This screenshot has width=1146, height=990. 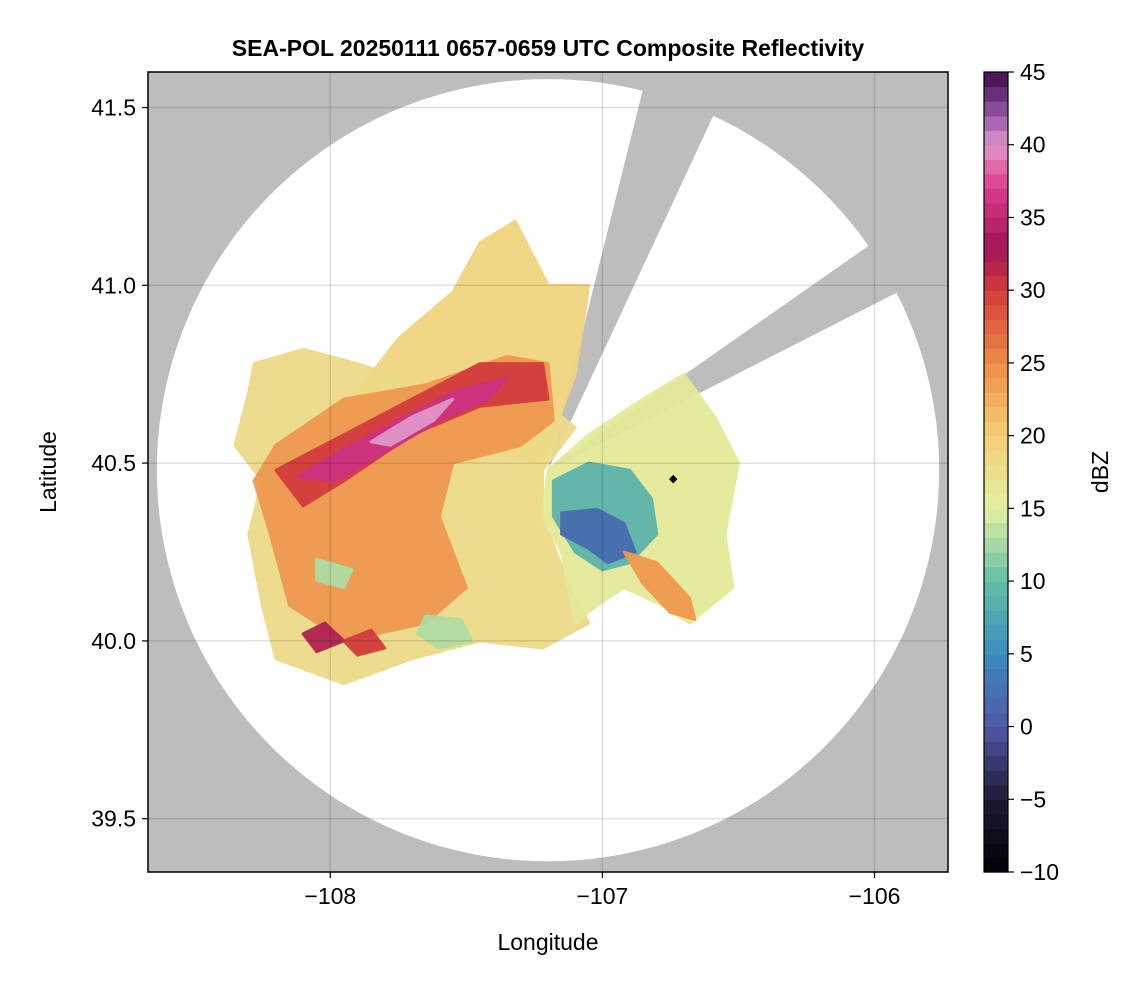 What do you see at coordinates (1033, 581) in the screenshot?
I see `colorbar-tick-label: 10` at bounding box center [1033, 581].